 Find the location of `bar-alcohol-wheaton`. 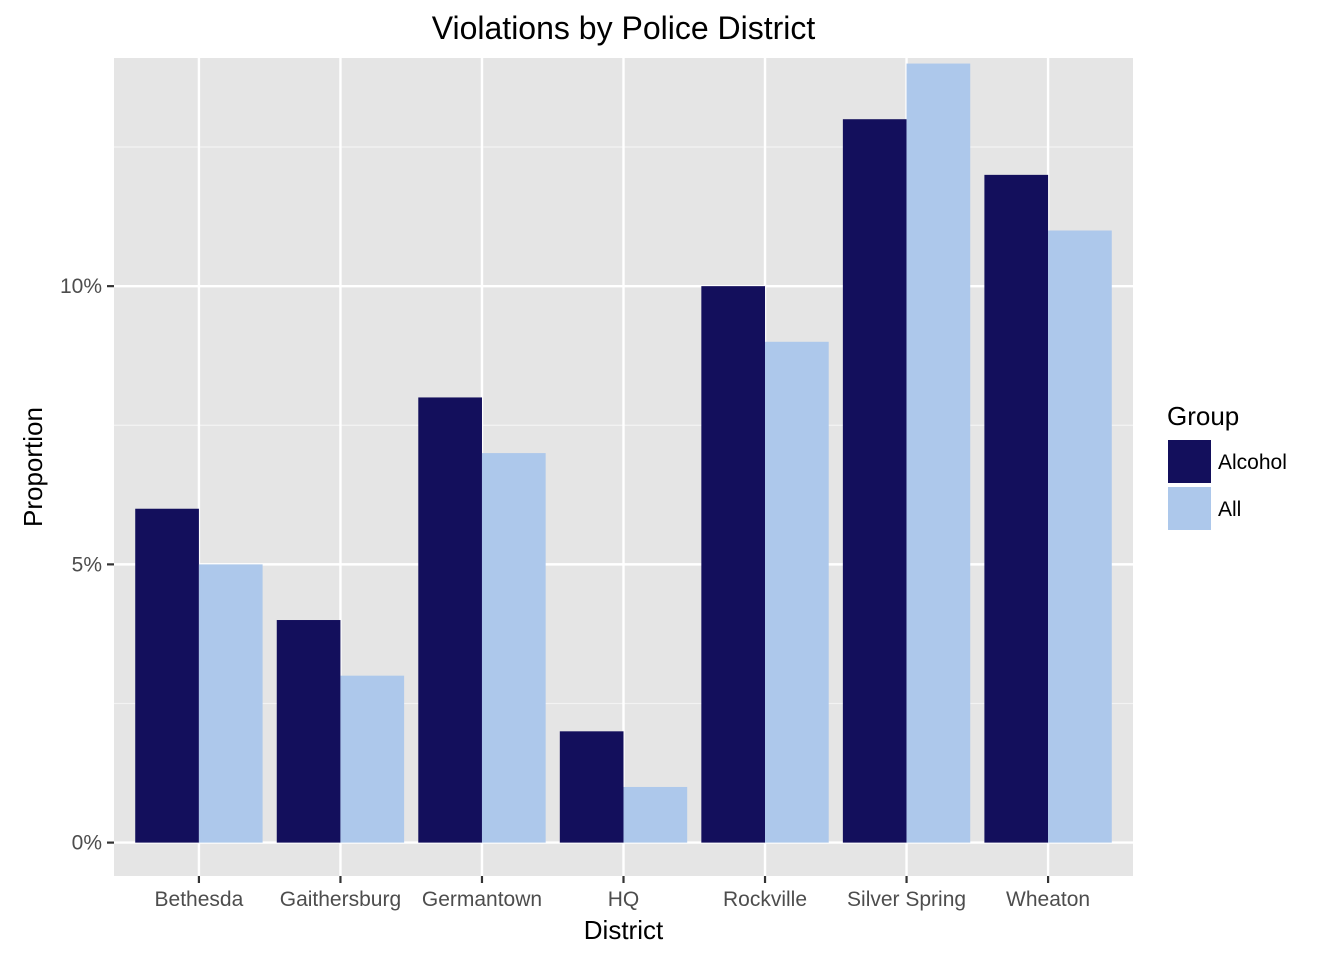

bar-alcohol-wheaton is located at coordinates (1016, 508).